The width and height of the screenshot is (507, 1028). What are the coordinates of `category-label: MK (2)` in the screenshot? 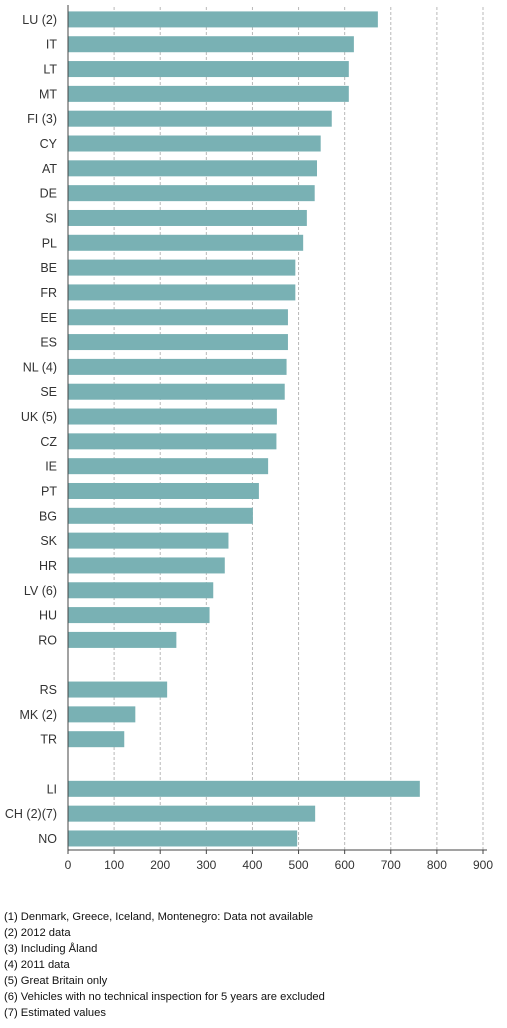 It's located at (39, 715).